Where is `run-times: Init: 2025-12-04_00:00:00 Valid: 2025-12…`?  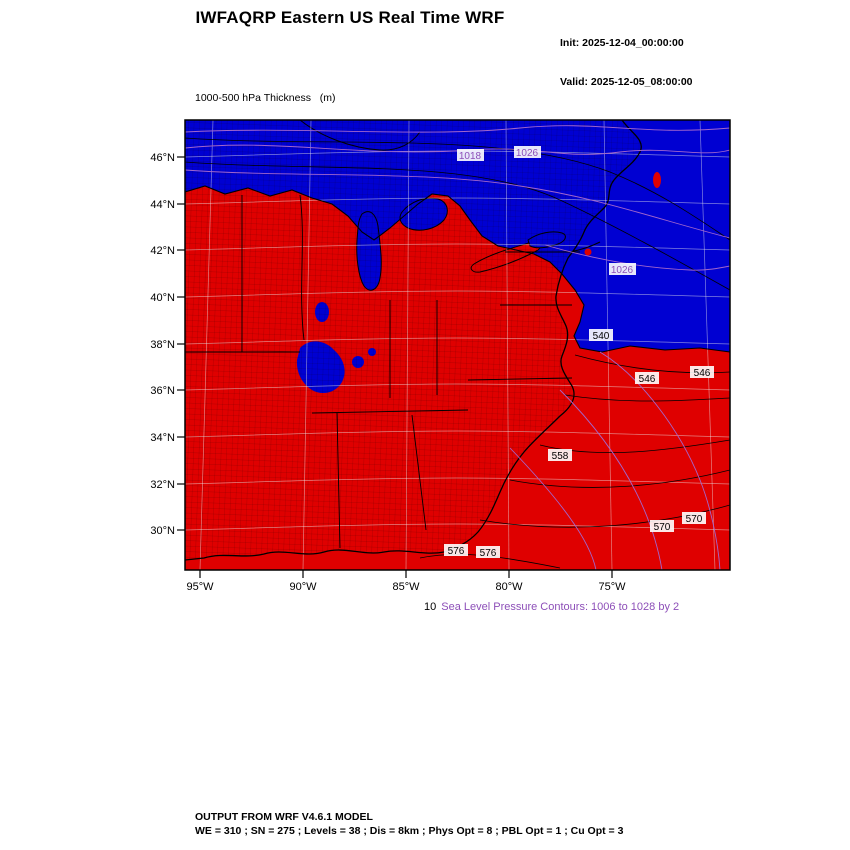
run-times: Init: 2025-12-04_00:00:00 Valid: 2025-12… is located at coordinates (626, 63).